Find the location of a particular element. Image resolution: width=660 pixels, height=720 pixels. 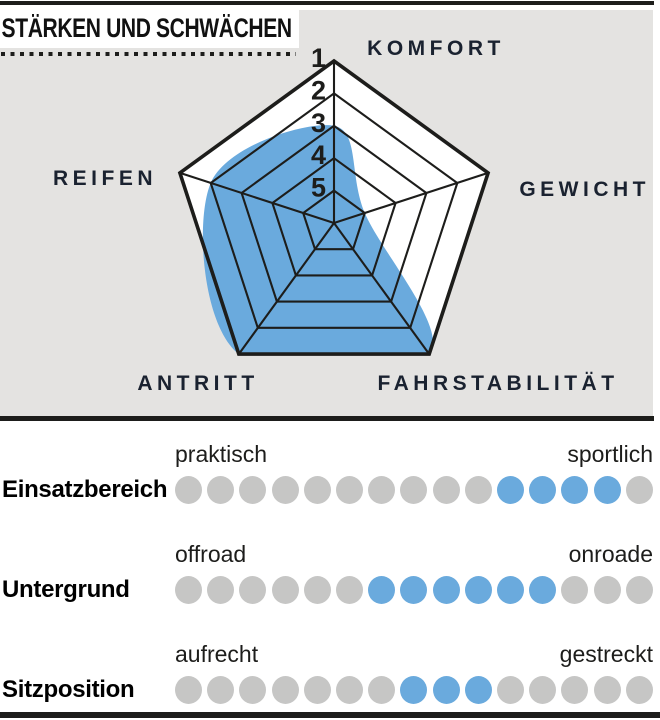

rating-label: Sitzposition is located at coordinates (68, 689).